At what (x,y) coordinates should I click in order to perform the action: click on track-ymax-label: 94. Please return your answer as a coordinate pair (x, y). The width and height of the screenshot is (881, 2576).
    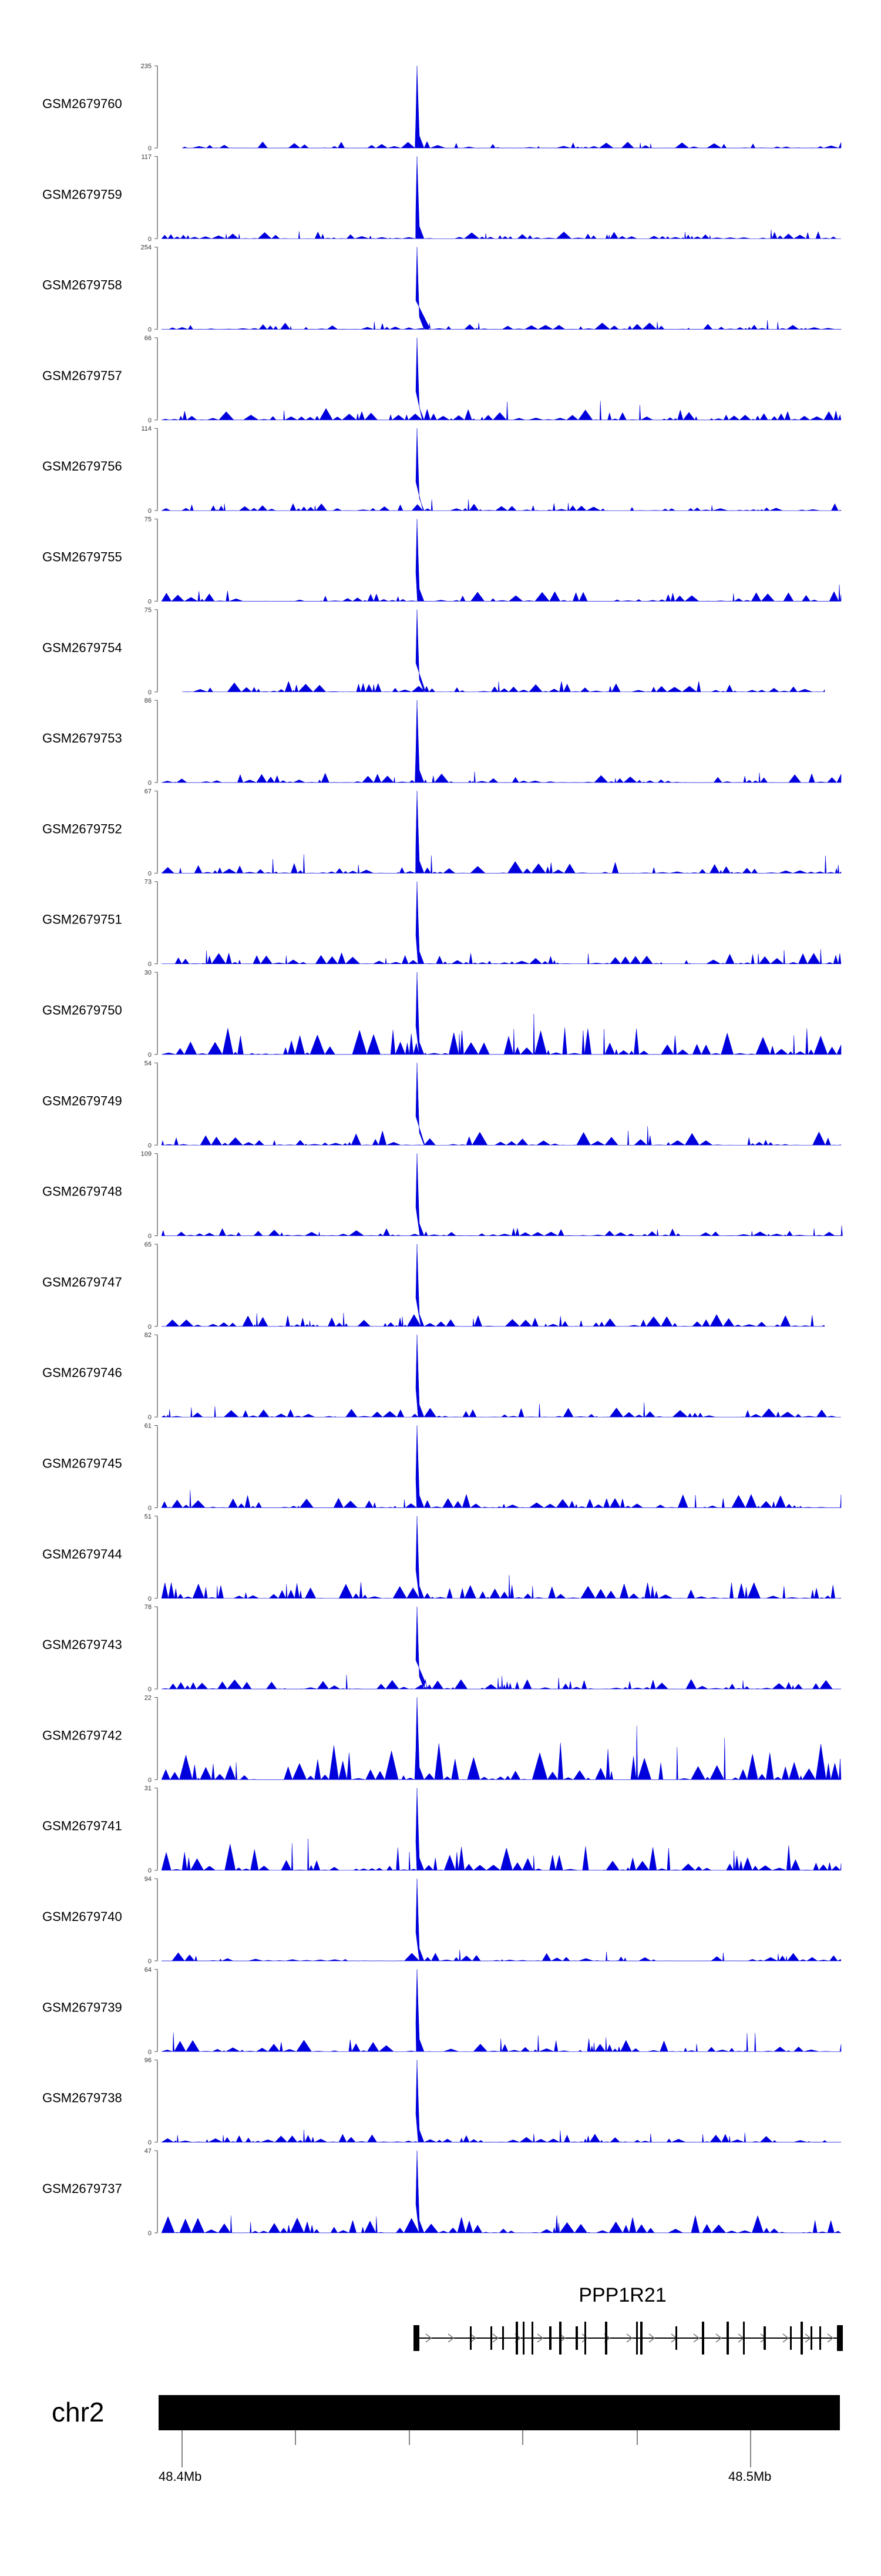
    Looking at the image, I should click on (148, 1880).